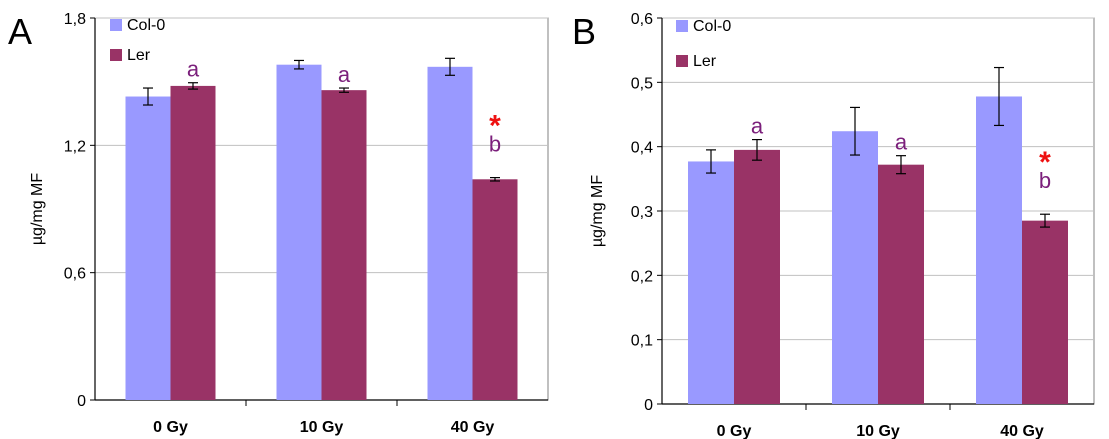 Image resolution: width=1109 pixels, height=439 pixels. I want to click on panel-a-x-tick-label: 0 Gy, so click(170, 427).